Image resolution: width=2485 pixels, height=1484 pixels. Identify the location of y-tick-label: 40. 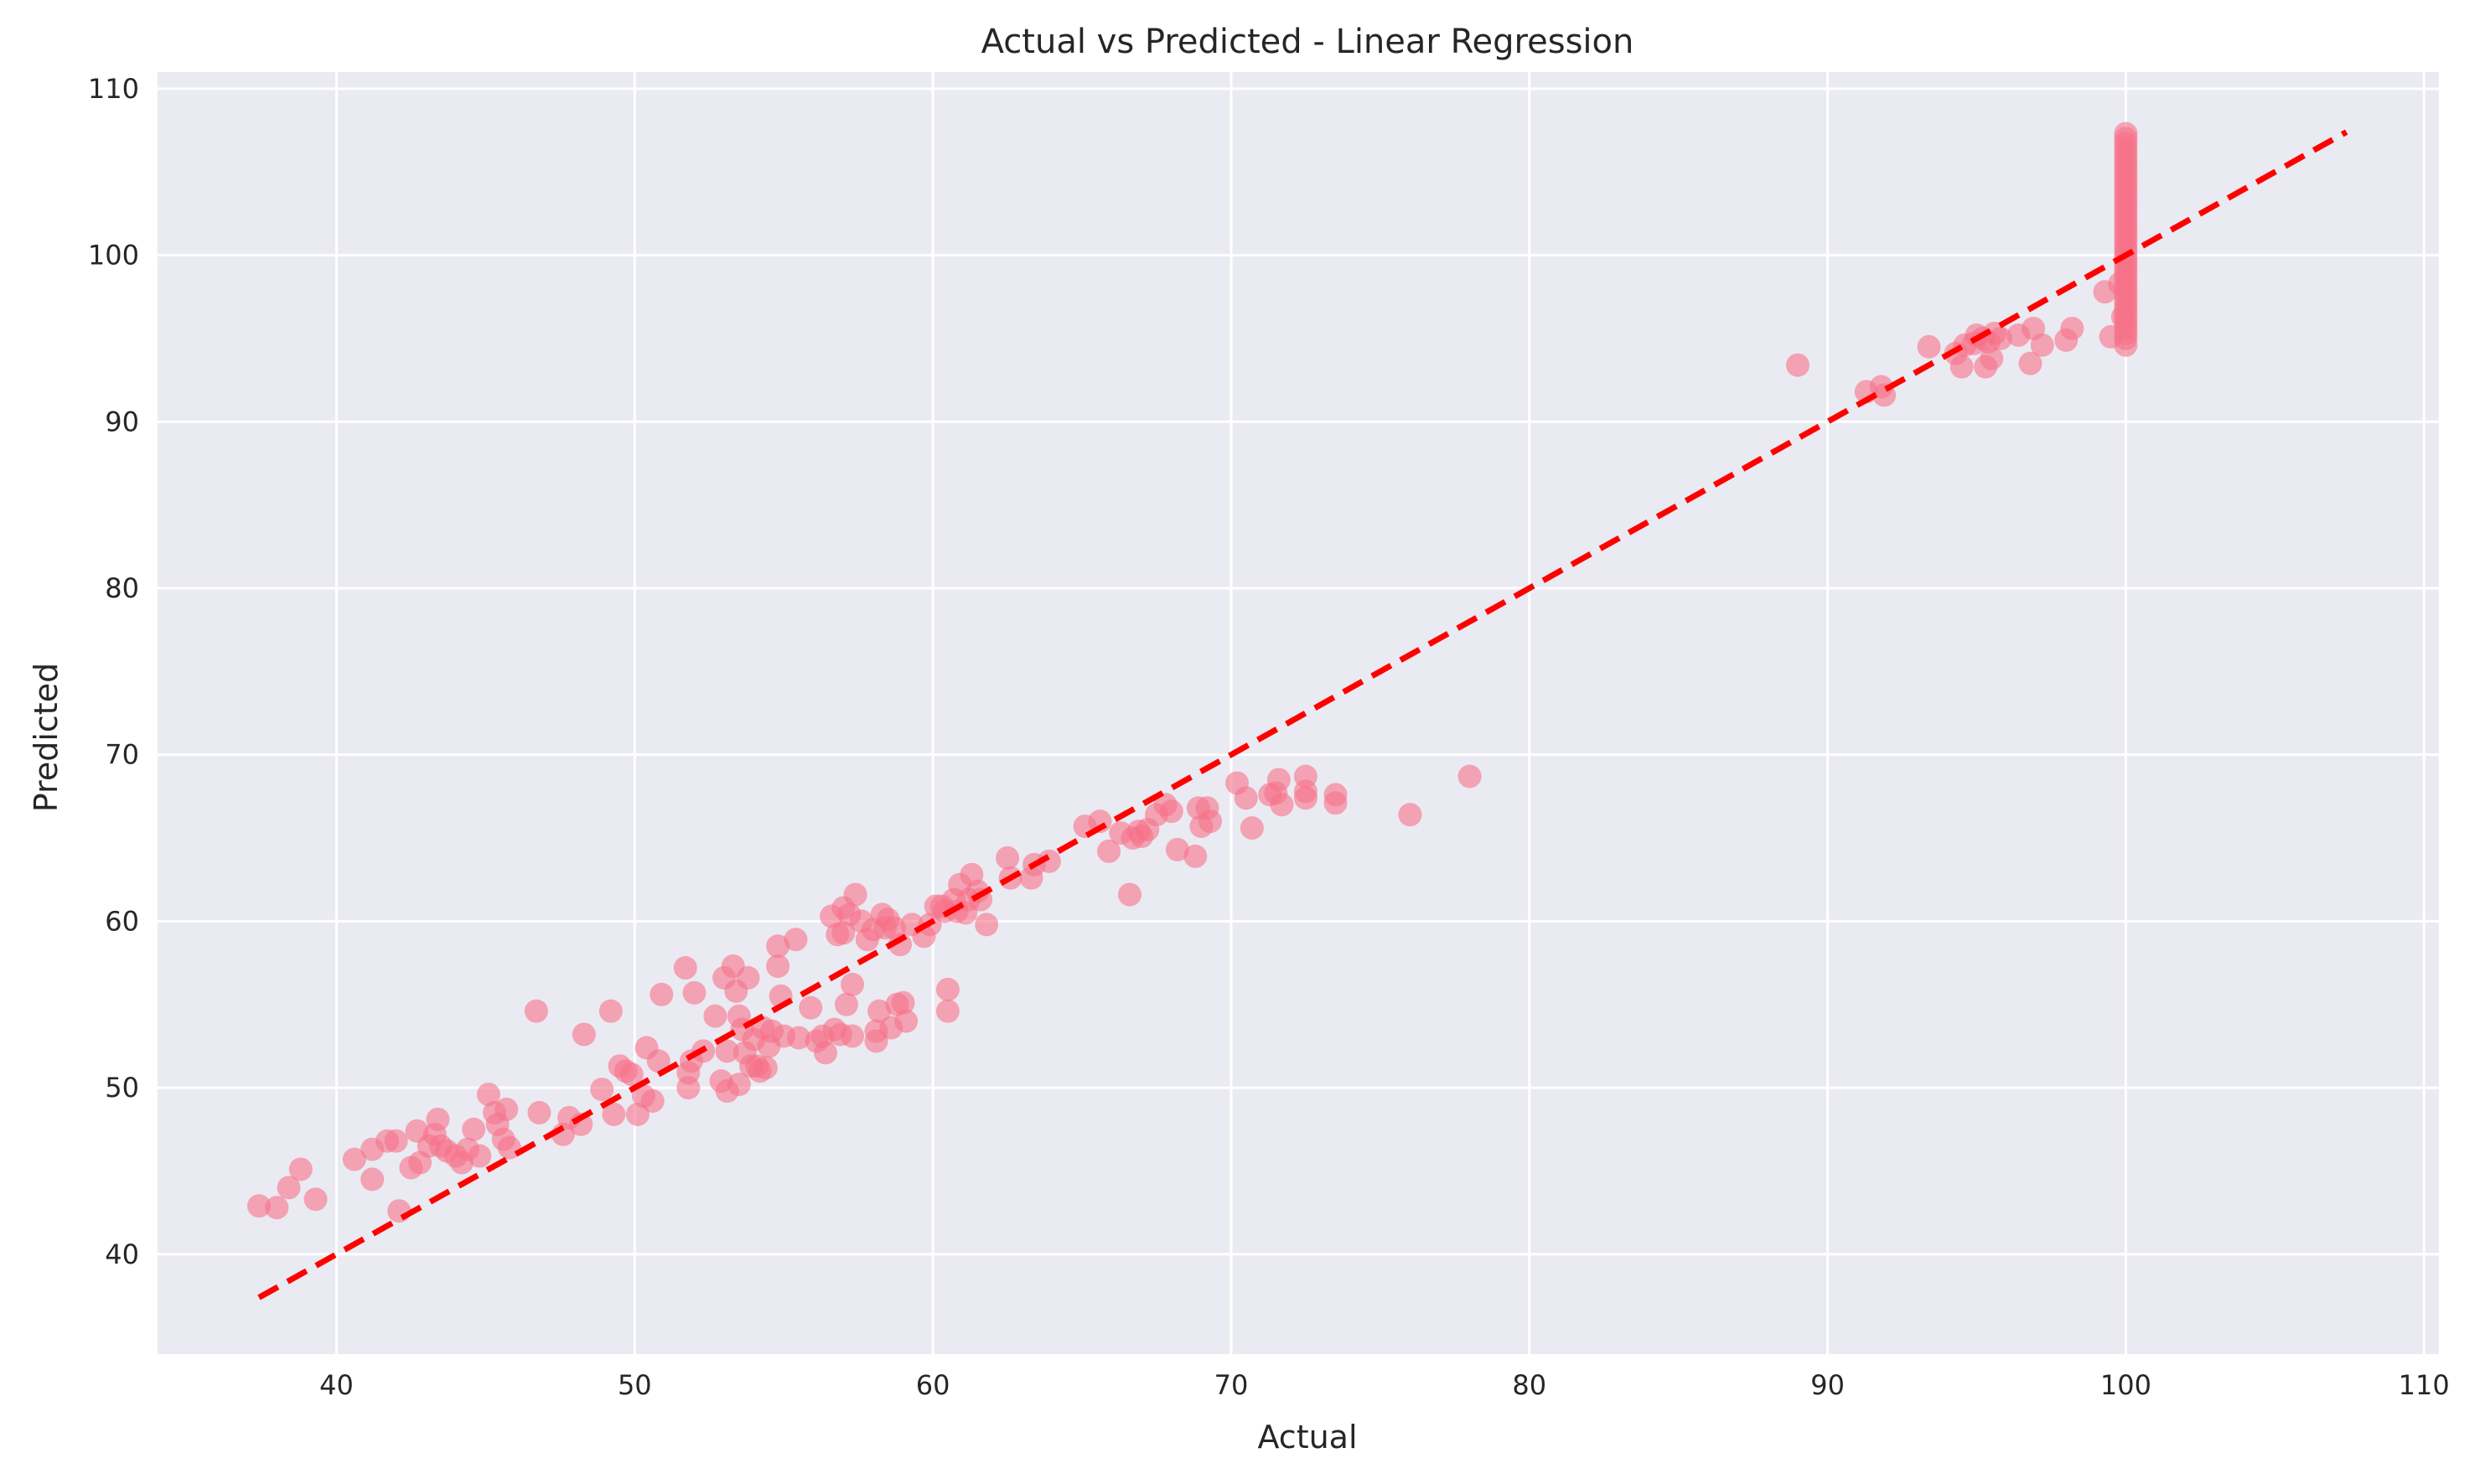
(122, 1254).